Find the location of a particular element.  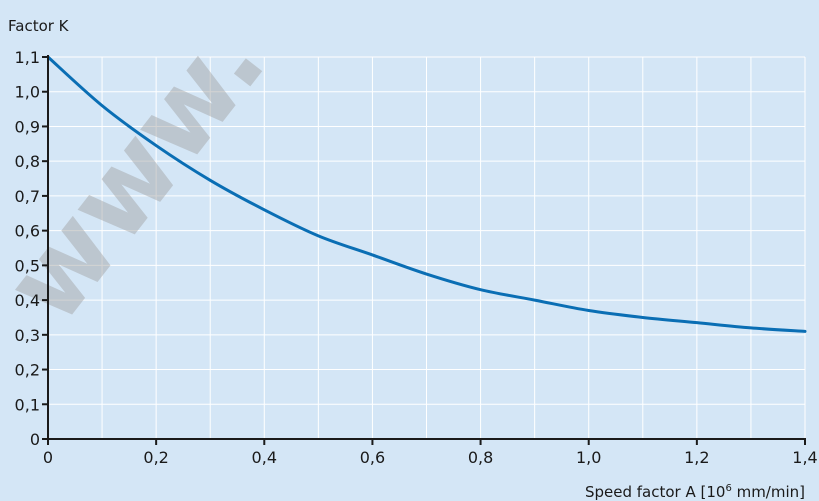

x-axis-title: Speed factor A [106 mm/min] is located at coordinates (695, 492).